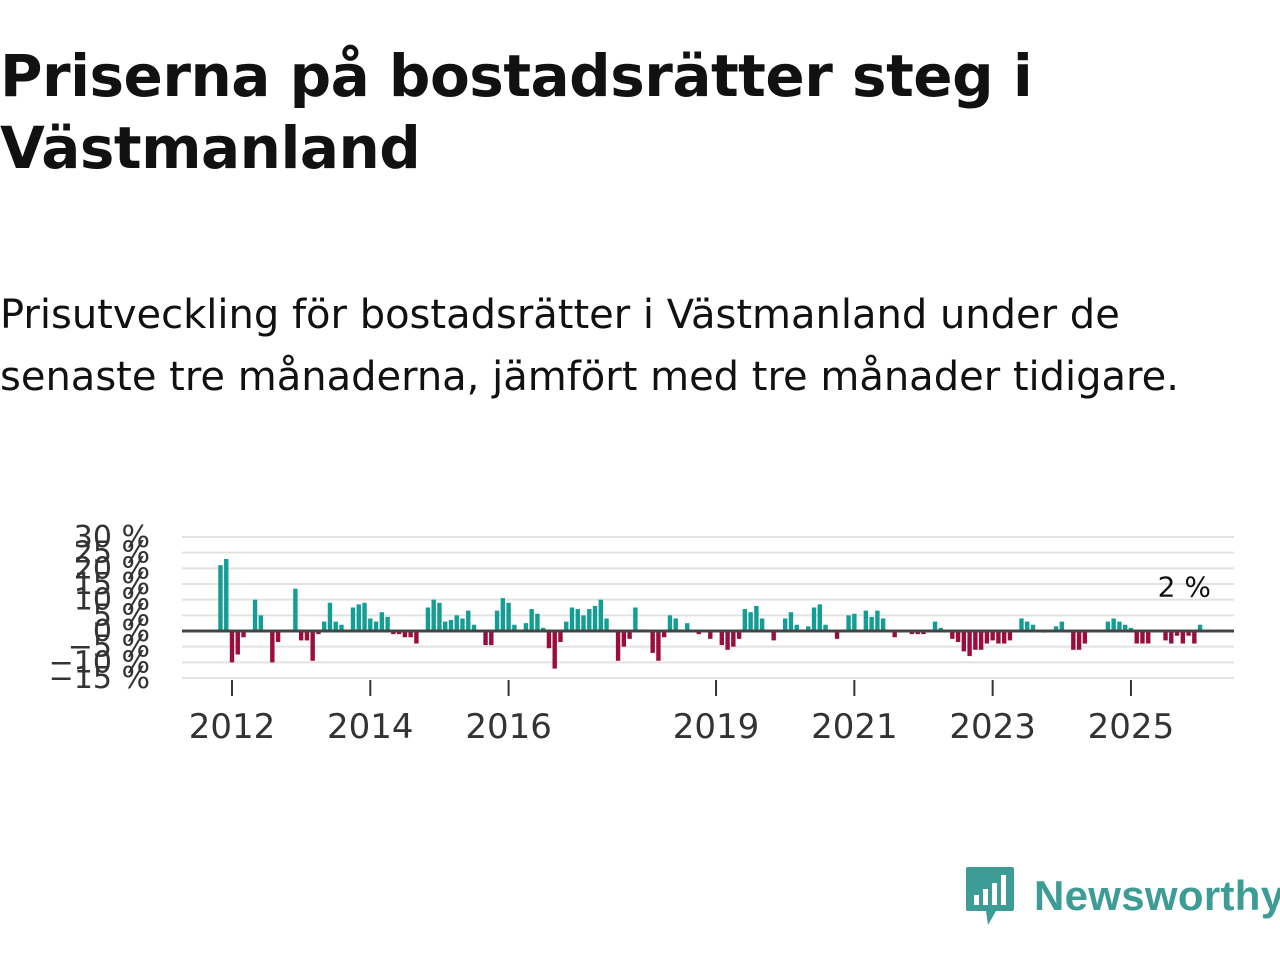 Image resolution: width=1280 pixels, height=960 pixels. I want to click on x-tick-label: 2025, so click(1131, 727).